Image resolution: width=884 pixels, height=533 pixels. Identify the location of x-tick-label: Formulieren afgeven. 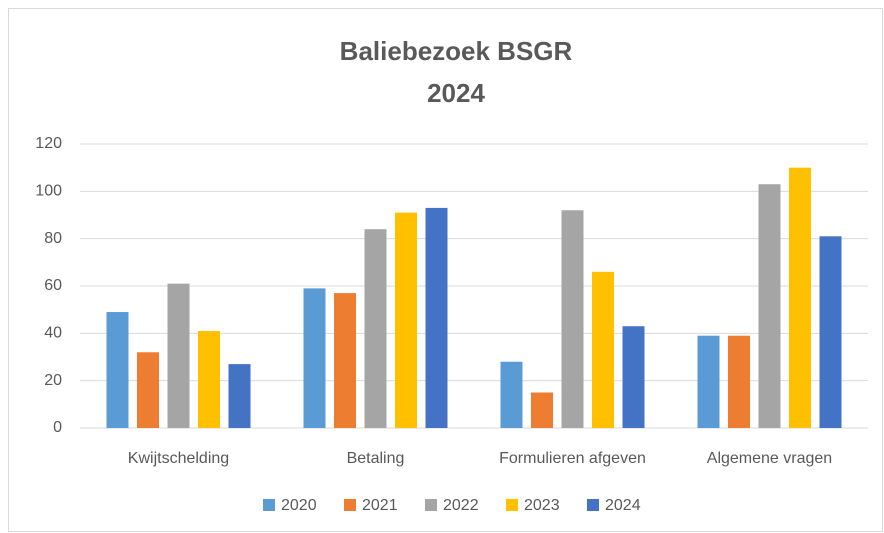
(572, 458).